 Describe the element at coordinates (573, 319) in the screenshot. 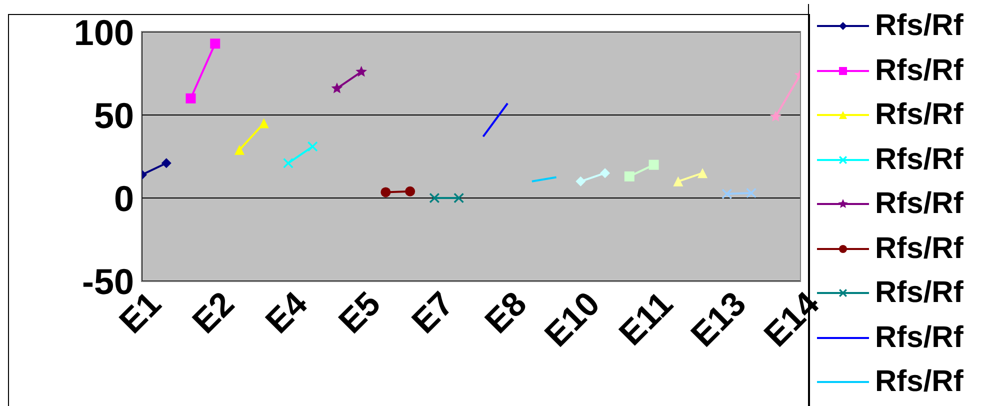

I see `x-tick-label: E10` at that location.